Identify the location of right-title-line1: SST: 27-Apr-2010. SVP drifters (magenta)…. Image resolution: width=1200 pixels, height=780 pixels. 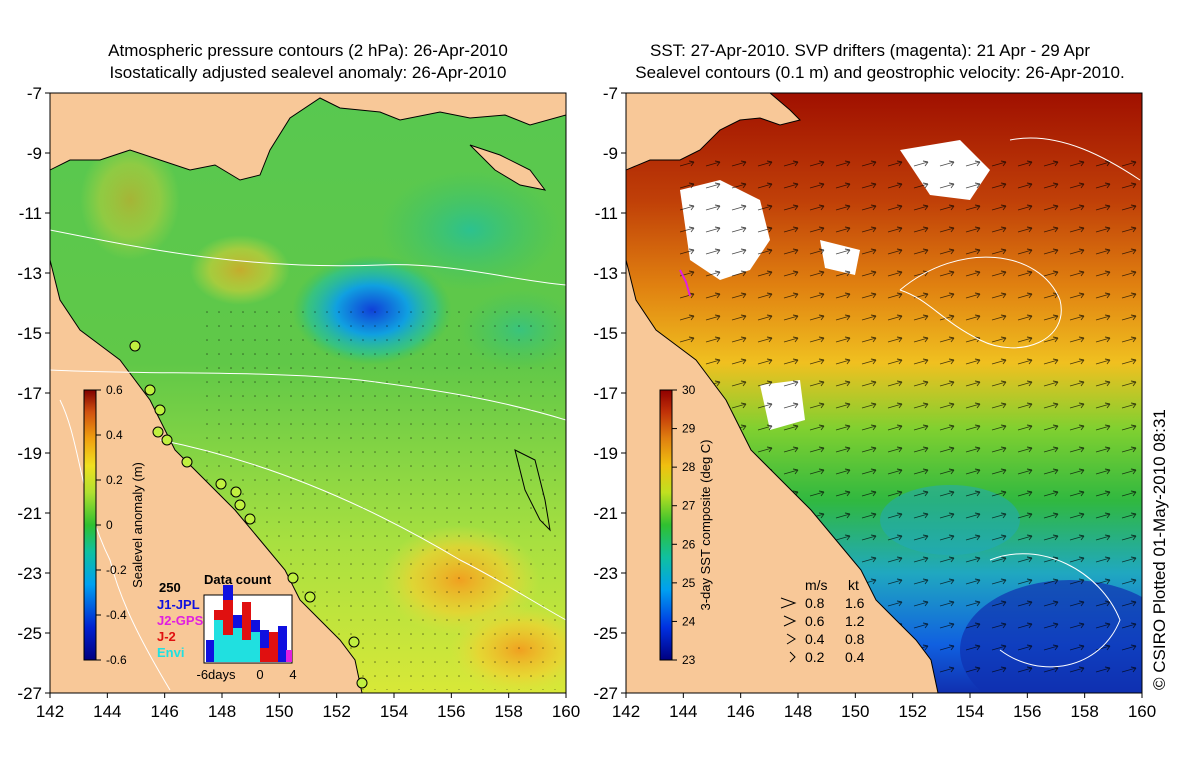
(870, 50).